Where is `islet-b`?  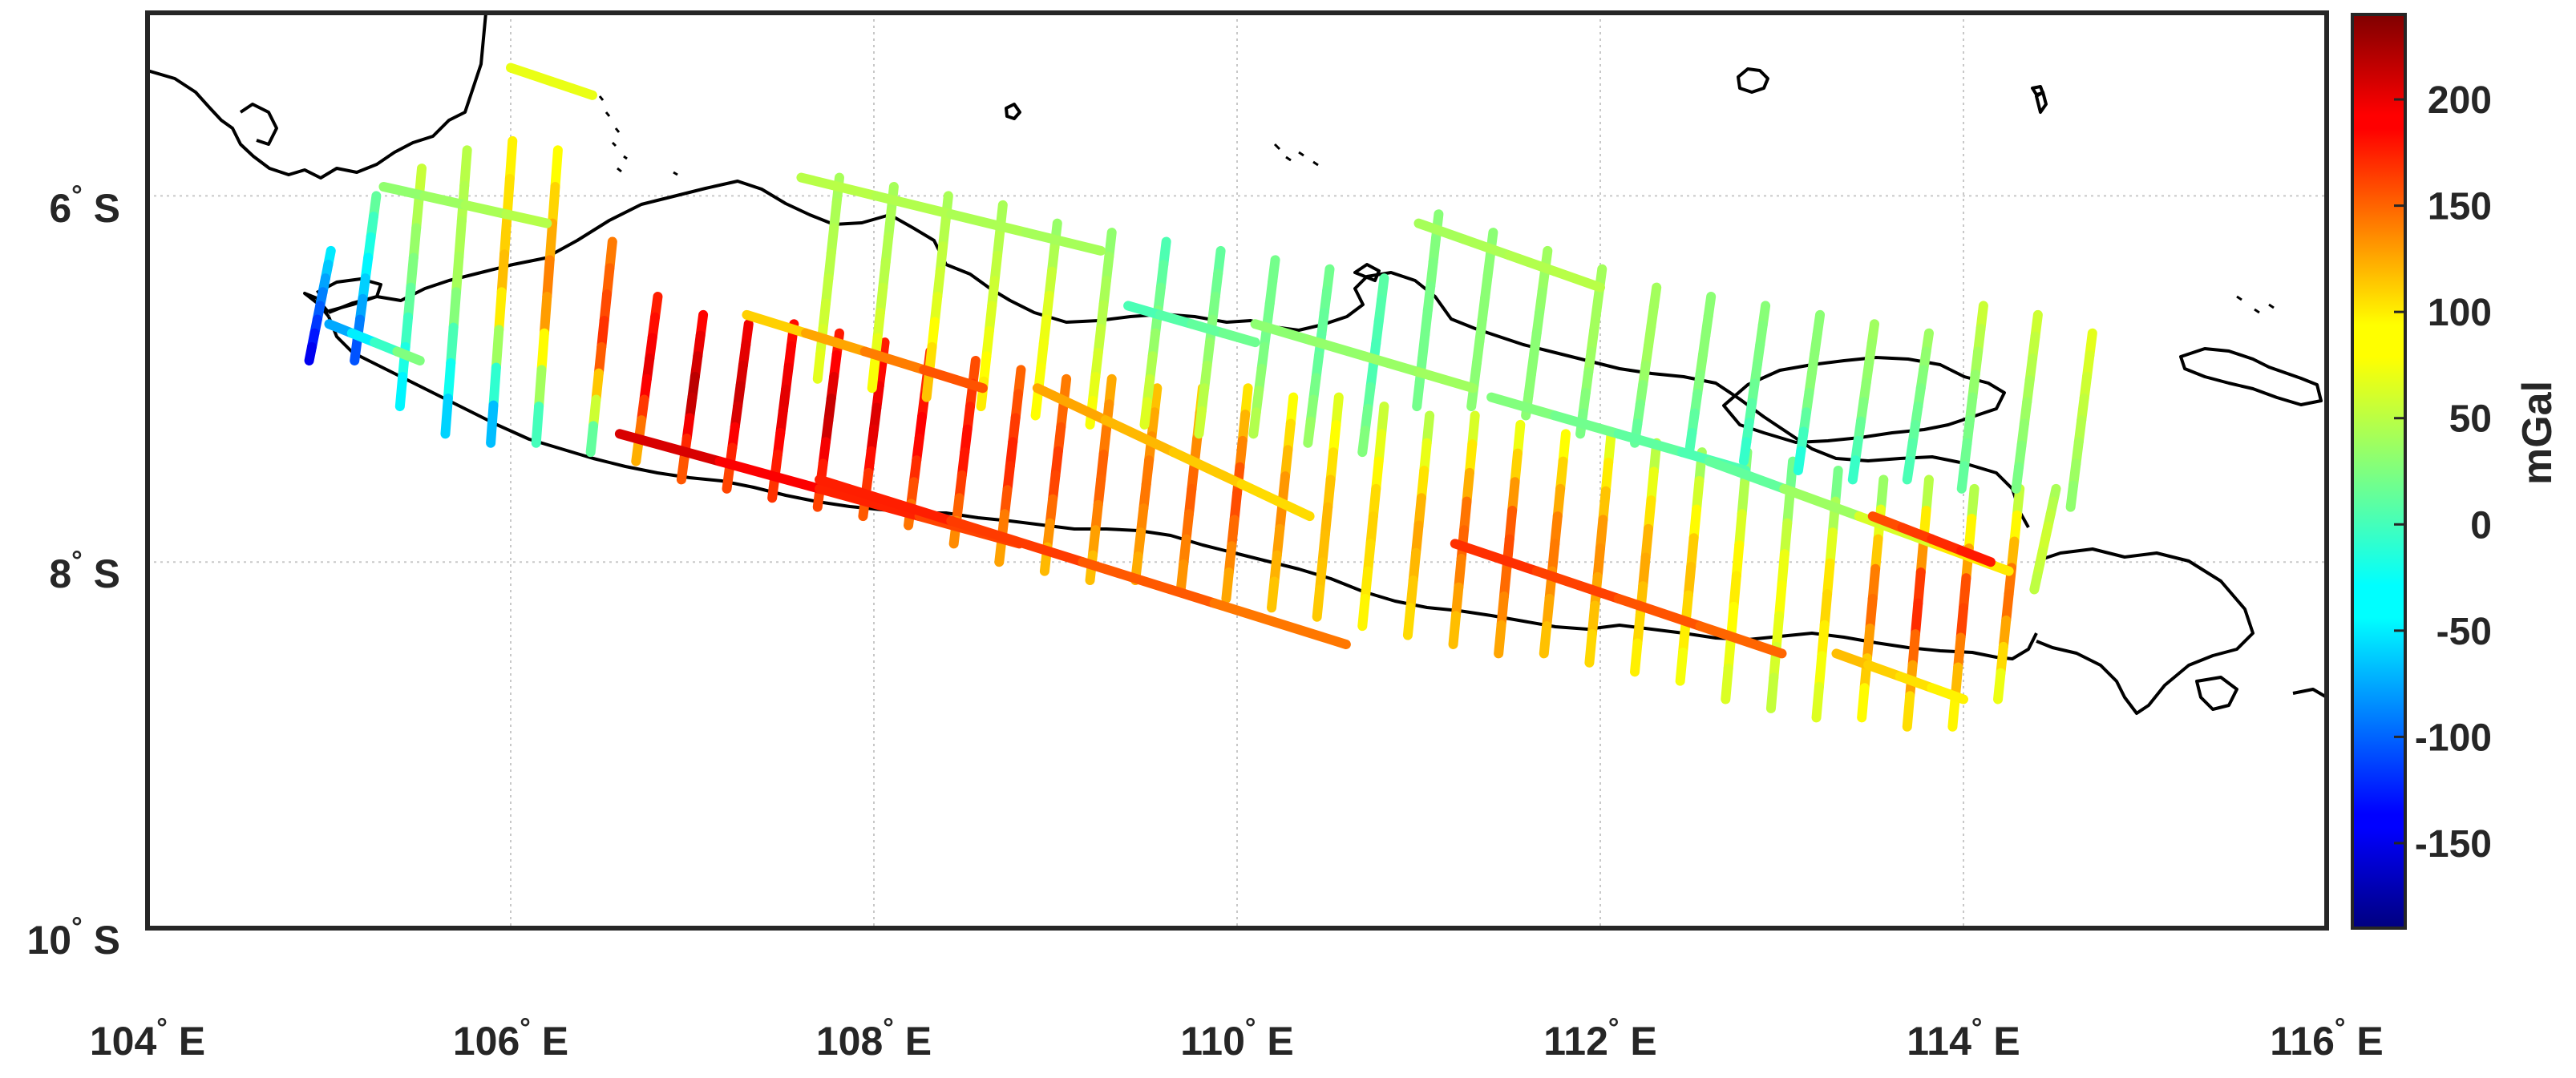 islet-b is located at coordinates (2037, 90).